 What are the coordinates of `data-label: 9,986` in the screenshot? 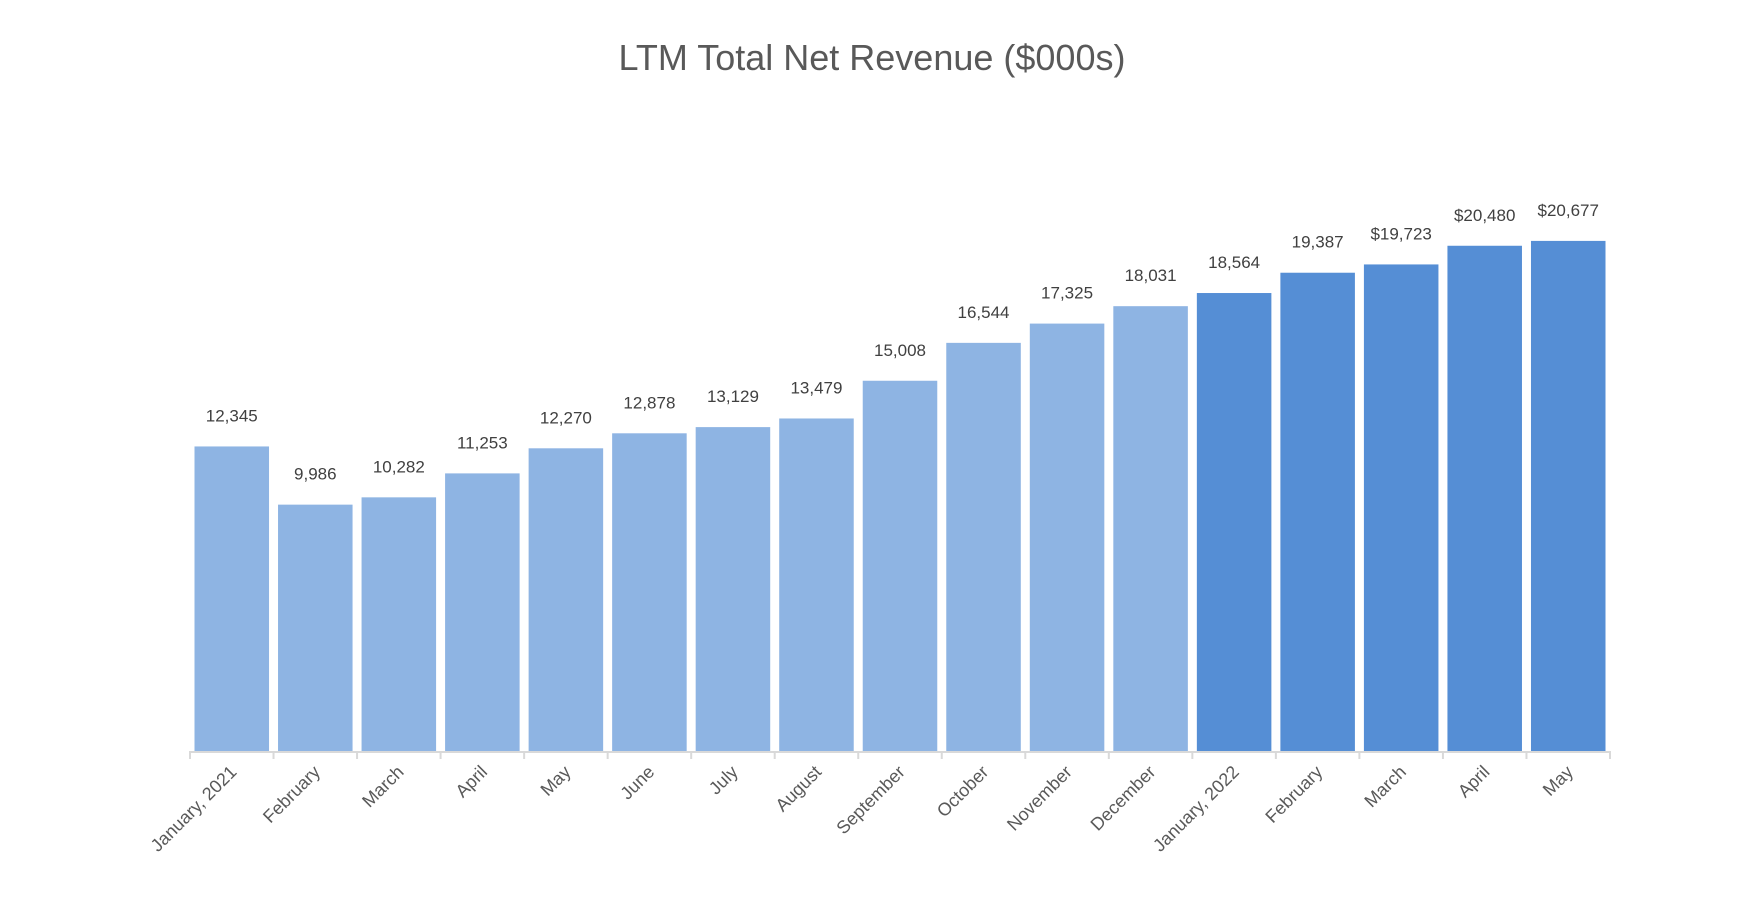 It's located at (315, 474).